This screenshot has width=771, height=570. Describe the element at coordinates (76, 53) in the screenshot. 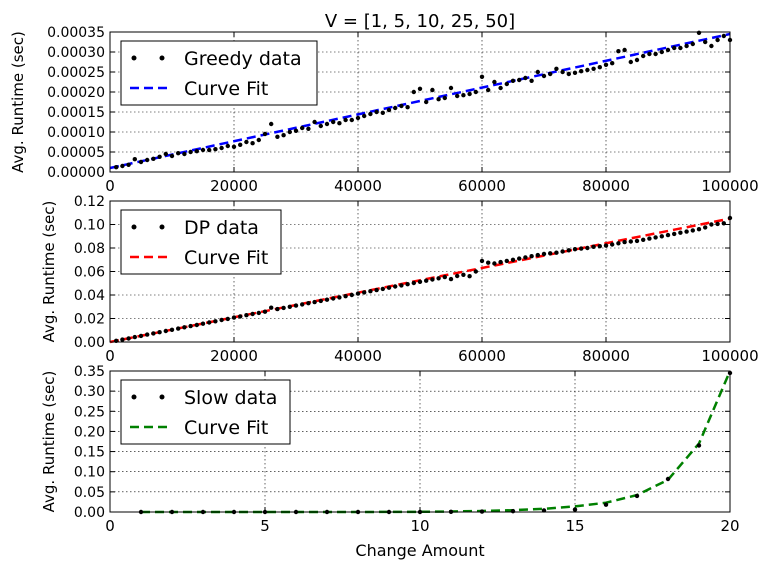

I see `y-tick-label: 0.00030` at that location.